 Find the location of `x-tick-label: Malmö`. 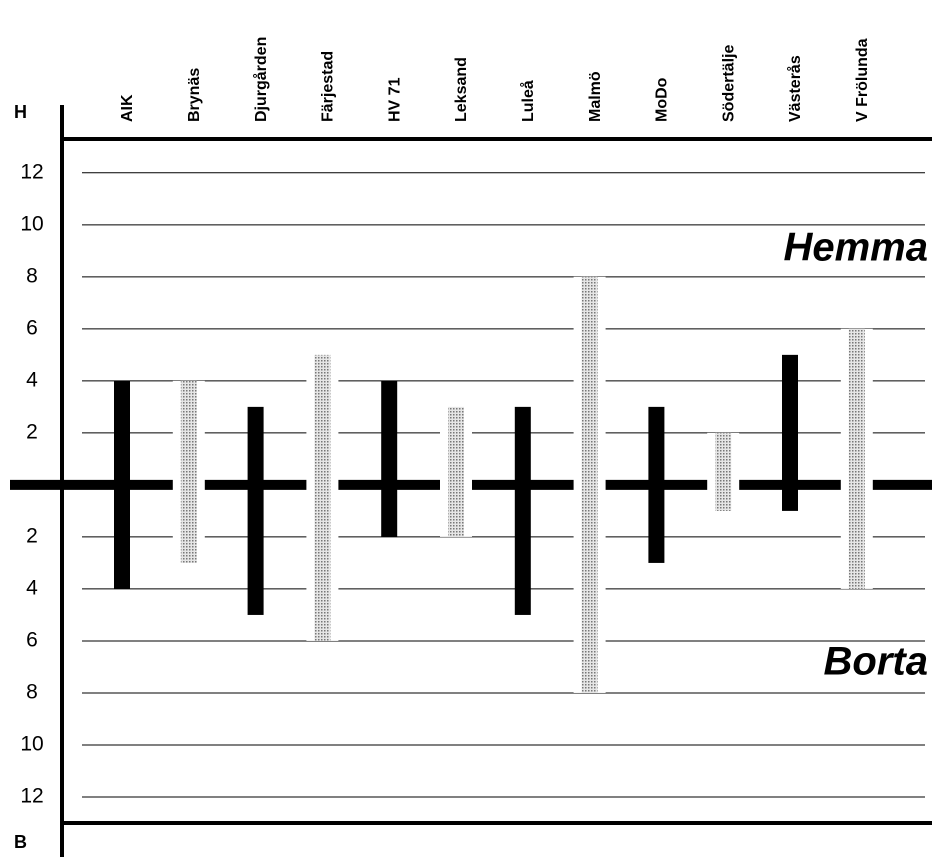

x-tick-label: Malmö is located at coordinates (595, 96).